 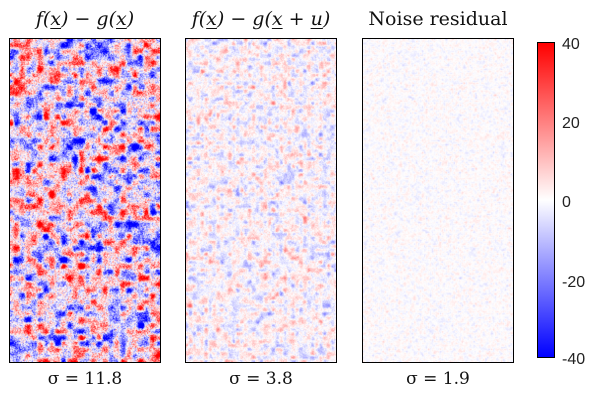 I want to click on sigma-label-difference: σ = 11.8, so click(x=85, y=379).